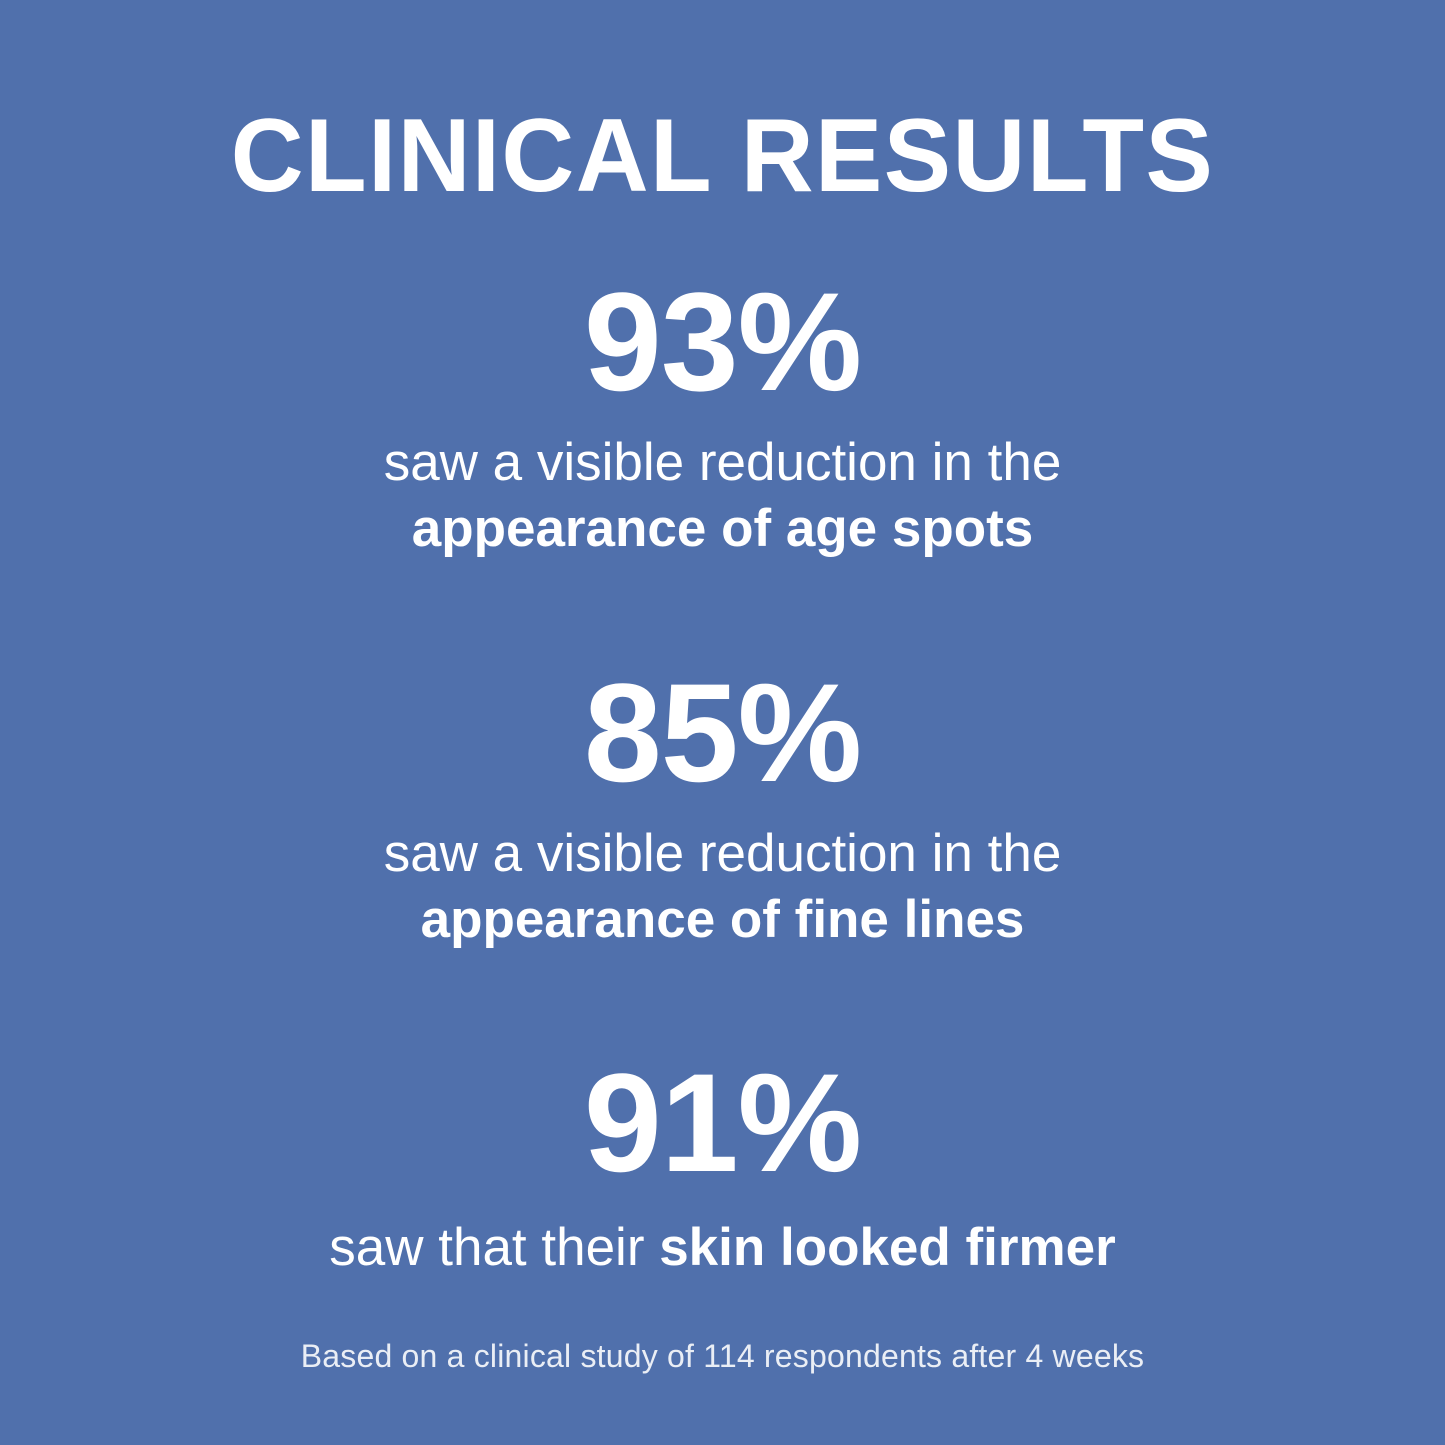 The width and height of the screenshot is (1445, 1445). I want to click on stat-caption-emphasis: skin looked firmer, so click(887, 1247).